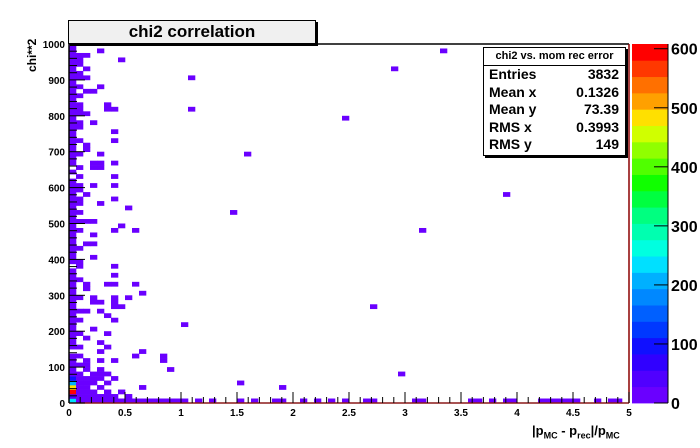 Image resolution: width=700 pixels, height=448 pixels. What do you see at coordinates (573, 413) in the screenshot?
I see `x-tick-label: 4.5` at bounding box center [573, 413].